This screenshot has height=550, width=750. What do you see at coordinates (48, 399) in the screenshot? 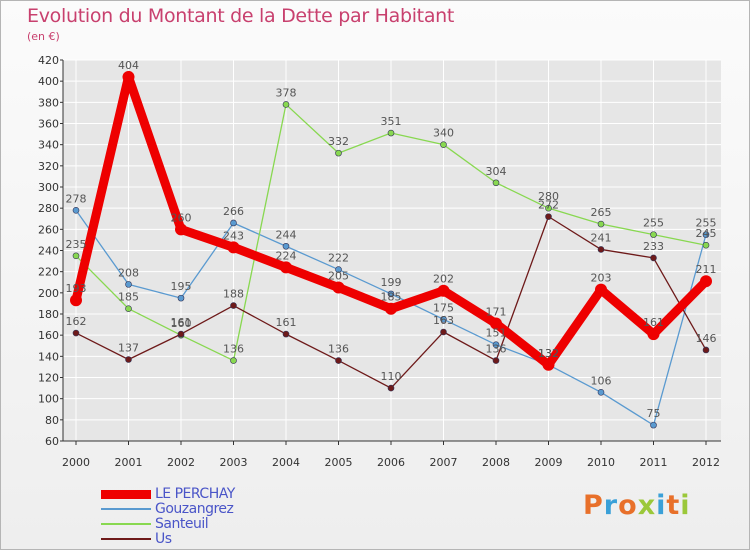
I see `y-tick-label: 100` at bounding box center [48, 399].